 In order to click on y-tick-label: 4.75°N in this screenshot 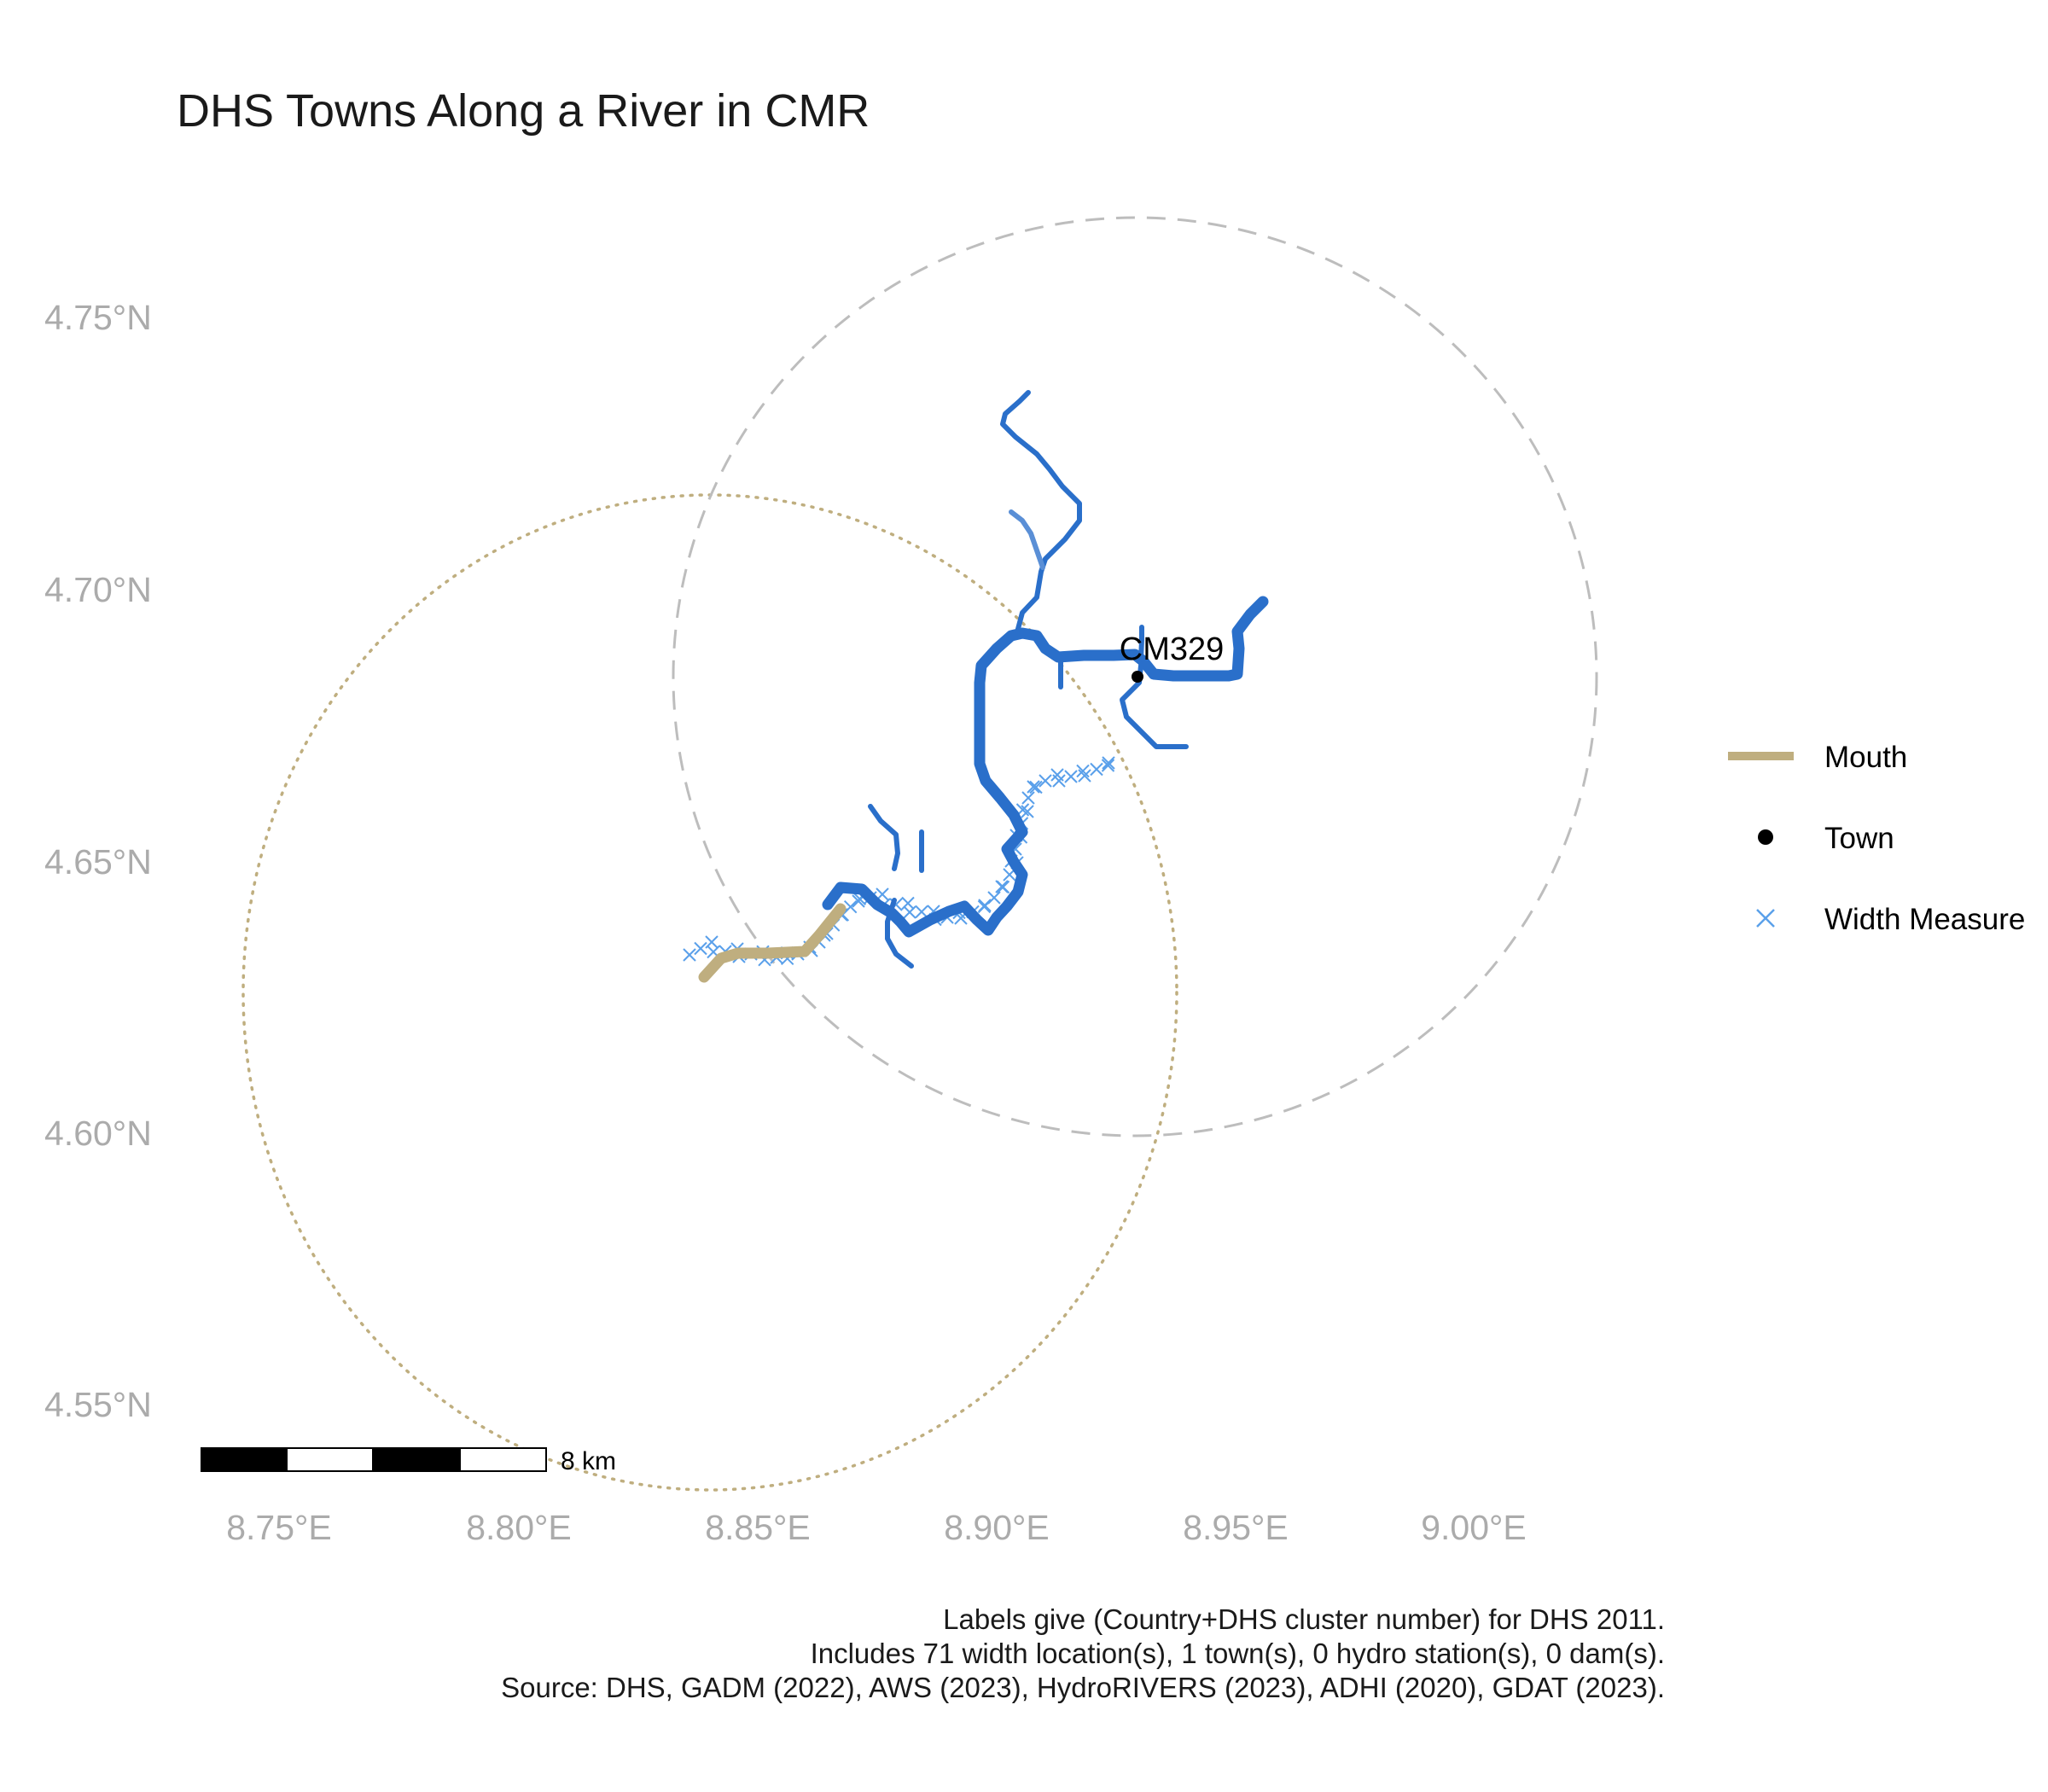, I will do `click(98, 317)`.